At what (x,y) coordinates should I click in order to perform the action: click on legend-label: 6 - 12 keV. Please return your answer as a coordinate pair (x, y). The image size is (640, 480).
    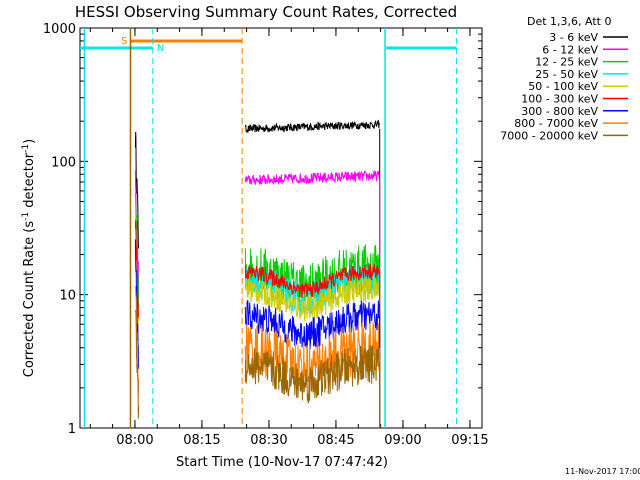
    Looking at the image, I should click on (570, 49).